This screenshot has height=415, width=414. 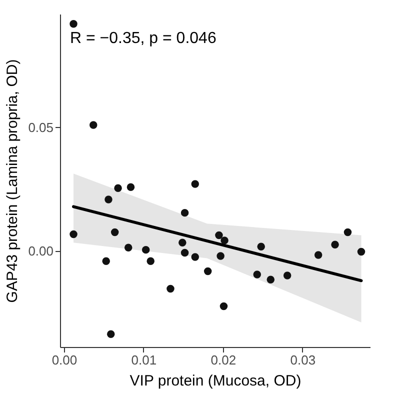 What do you see at coordinates (143, 38) in the screenshot?
I see `annotation: R = −0.35, p = 0.046` at bounding box center [143, 38].